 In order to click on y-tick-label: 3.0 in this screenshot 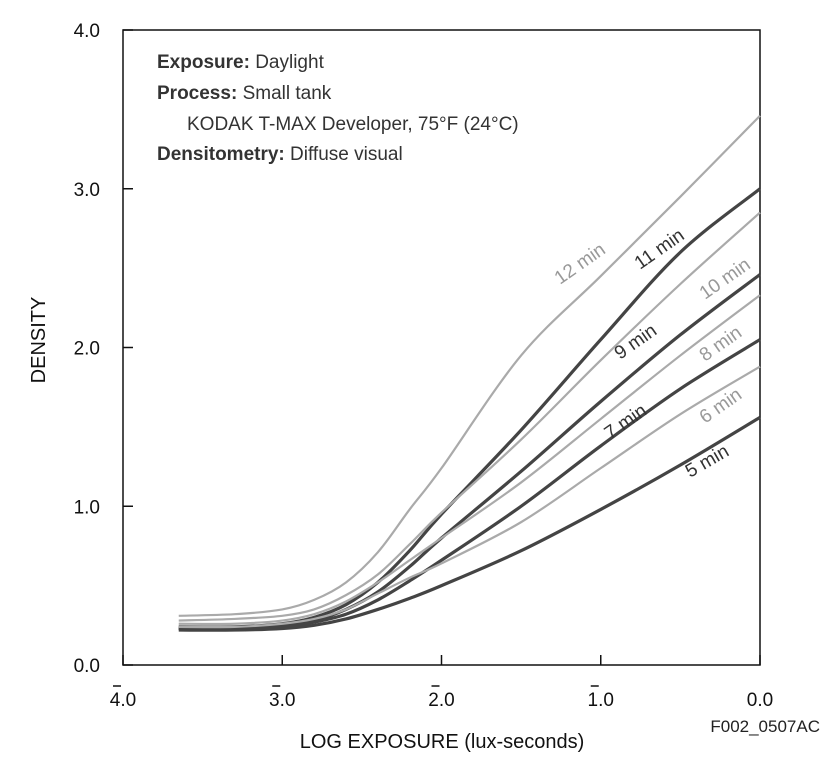, I will do `click(87, 190)`.